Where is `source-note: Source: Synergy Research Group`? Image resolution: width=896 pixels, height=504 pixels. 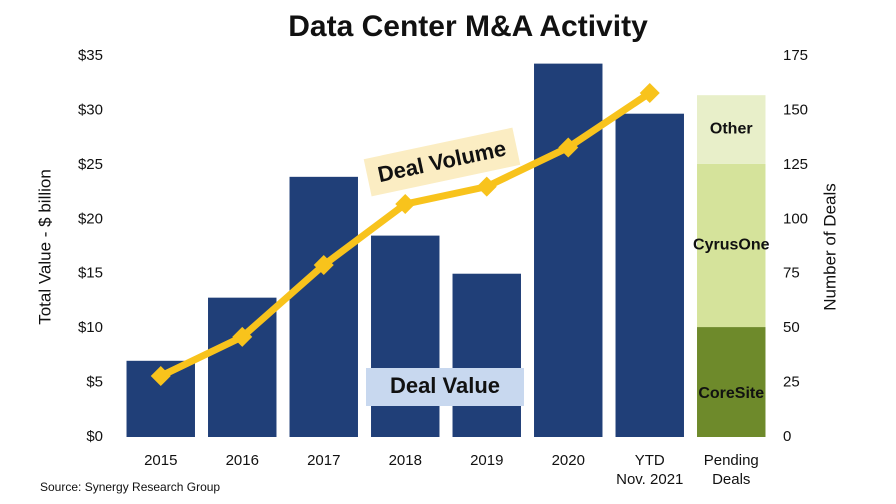 source-note: Source: Synergy Research Group is located at coordinates (130, 487).